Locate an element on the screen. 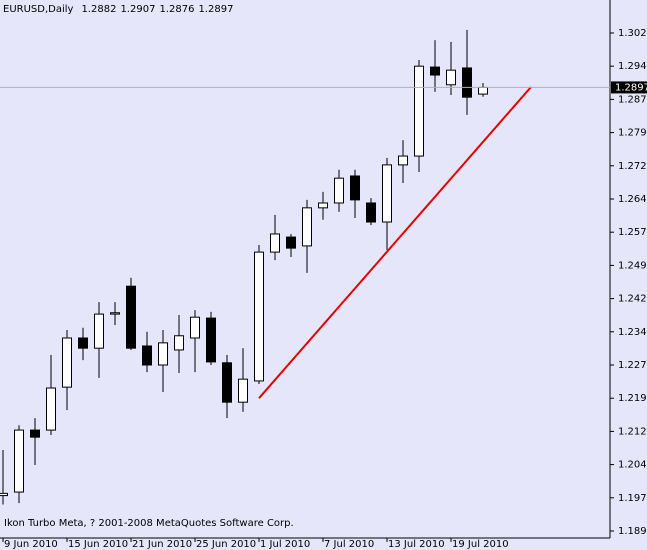  y-tick-label: 1.2270 is located at coordinates (632, 365).